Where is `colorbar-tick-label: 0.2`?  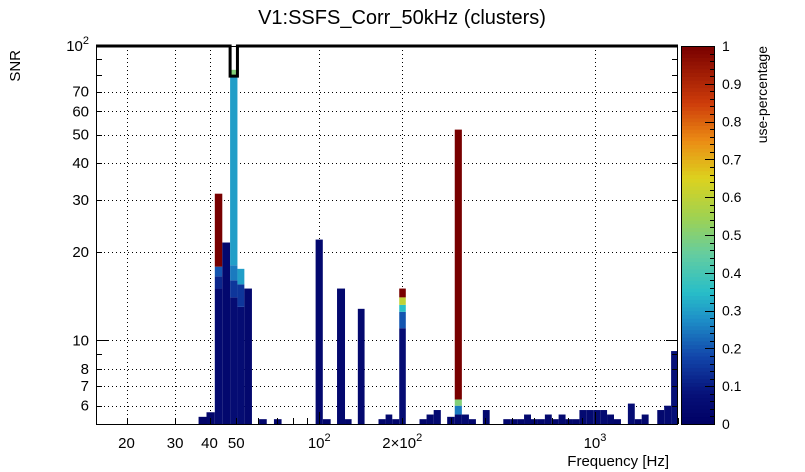
colorbar-tick-label: 0.2 is located at coordinates (732, 348).